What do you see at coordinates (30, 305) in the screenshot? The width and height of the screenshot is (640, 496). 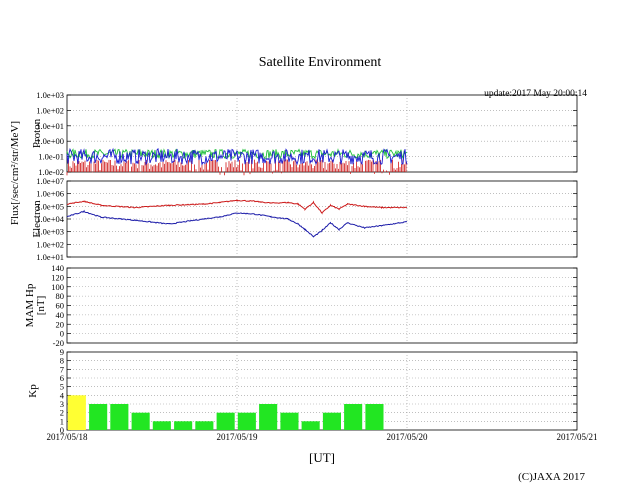 I see `mam_hp-ylabel: MAM Hp` at bounding box center [30, 305].